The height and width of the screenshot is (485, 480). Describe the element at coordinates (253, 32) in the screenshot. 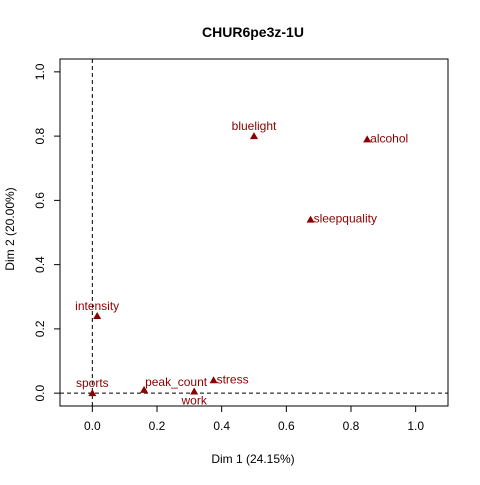

I see `chart-title: CHUR6pe3z-1U` at that location.